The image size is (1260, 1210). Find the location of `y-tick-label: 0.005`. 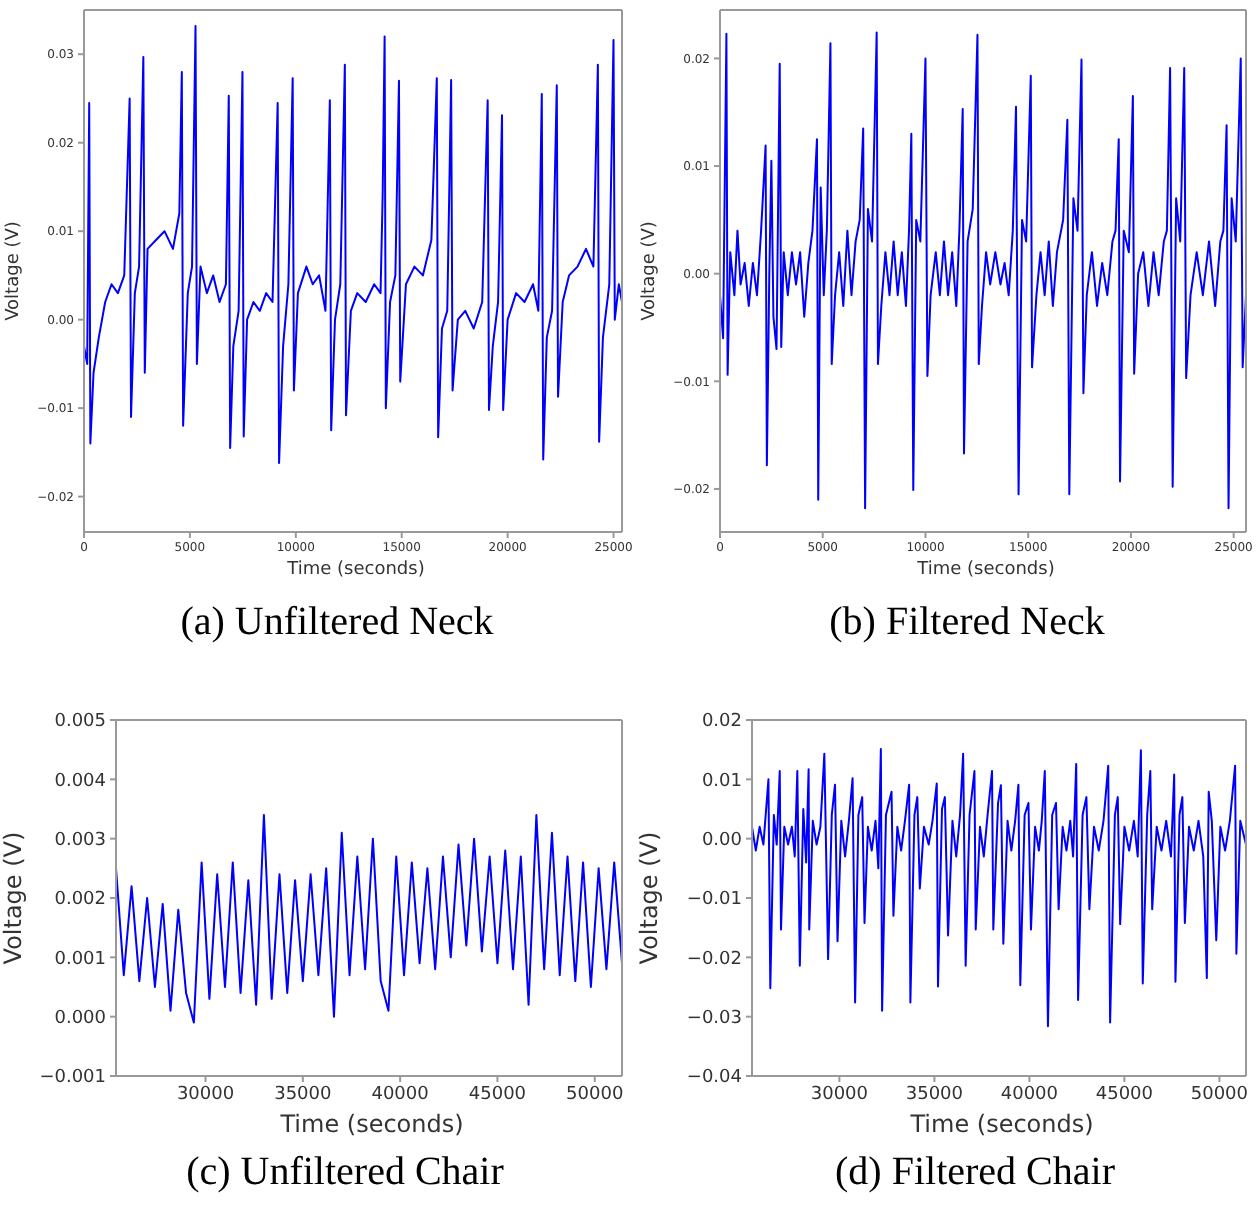

y-tick-label: 0.005 is located at coordinates (80, 722).